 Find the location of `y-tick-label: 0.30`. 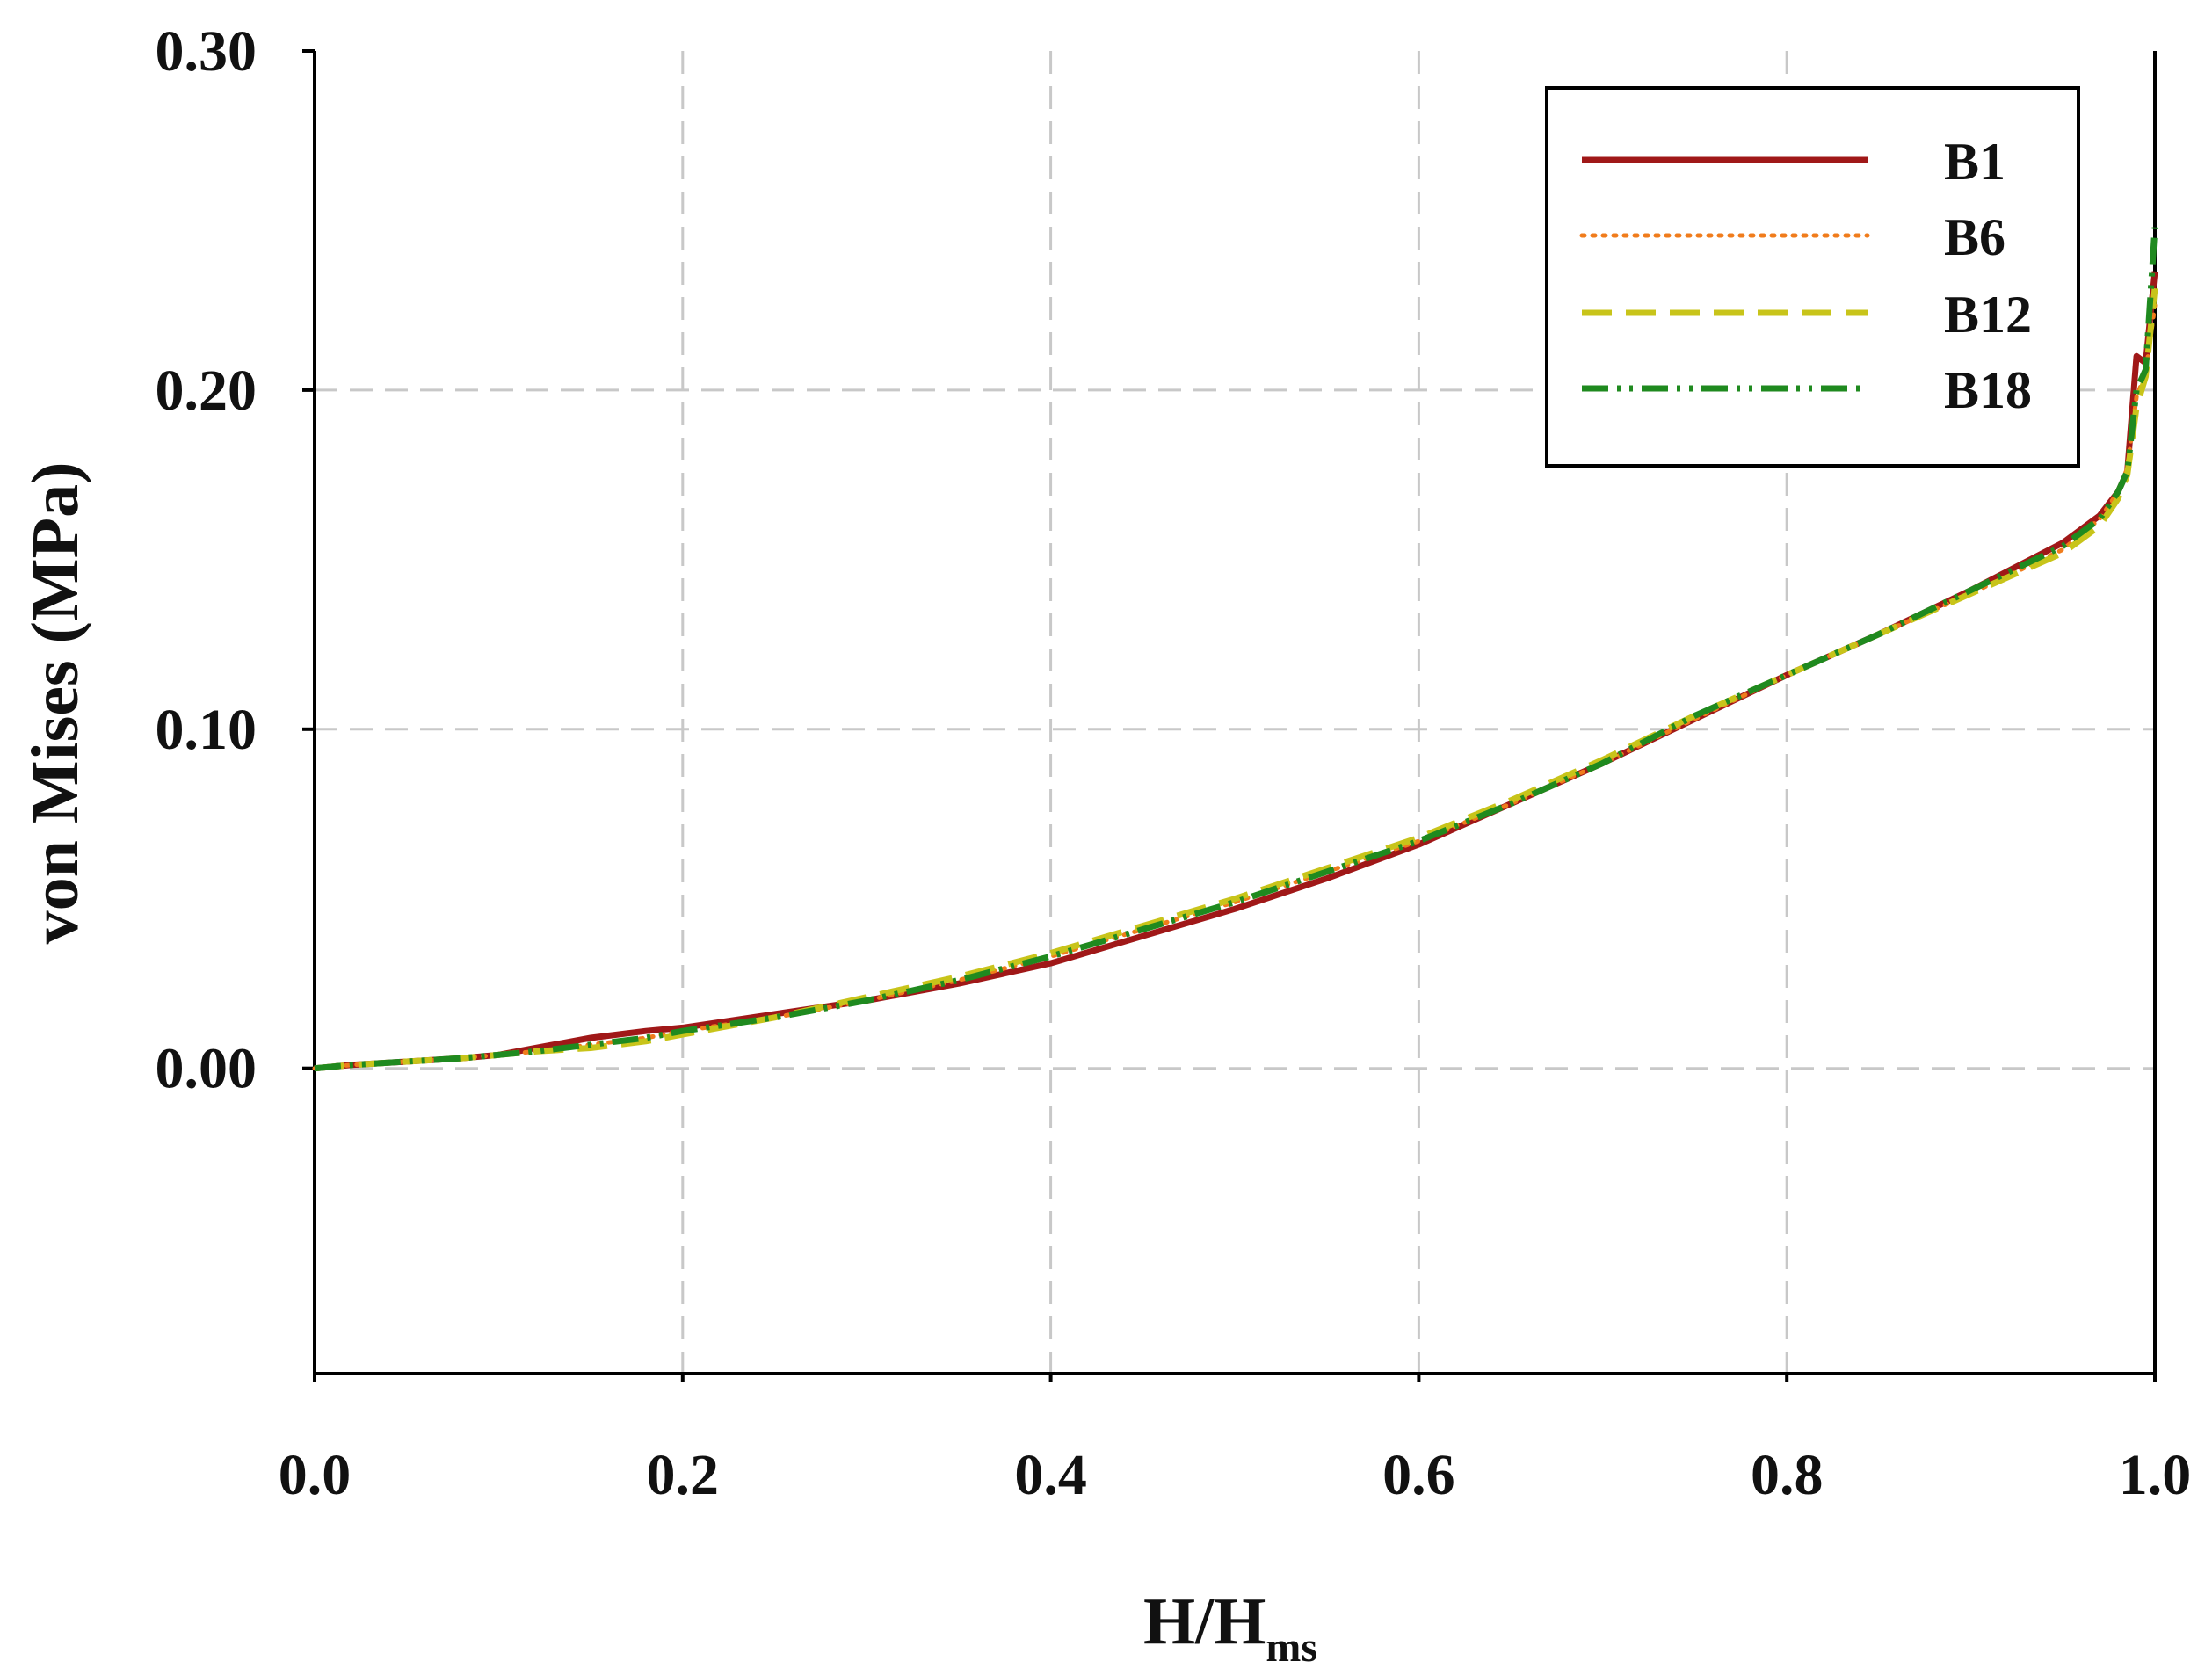

y-tick-label: 0.30 is located at coordinates (207, 51).